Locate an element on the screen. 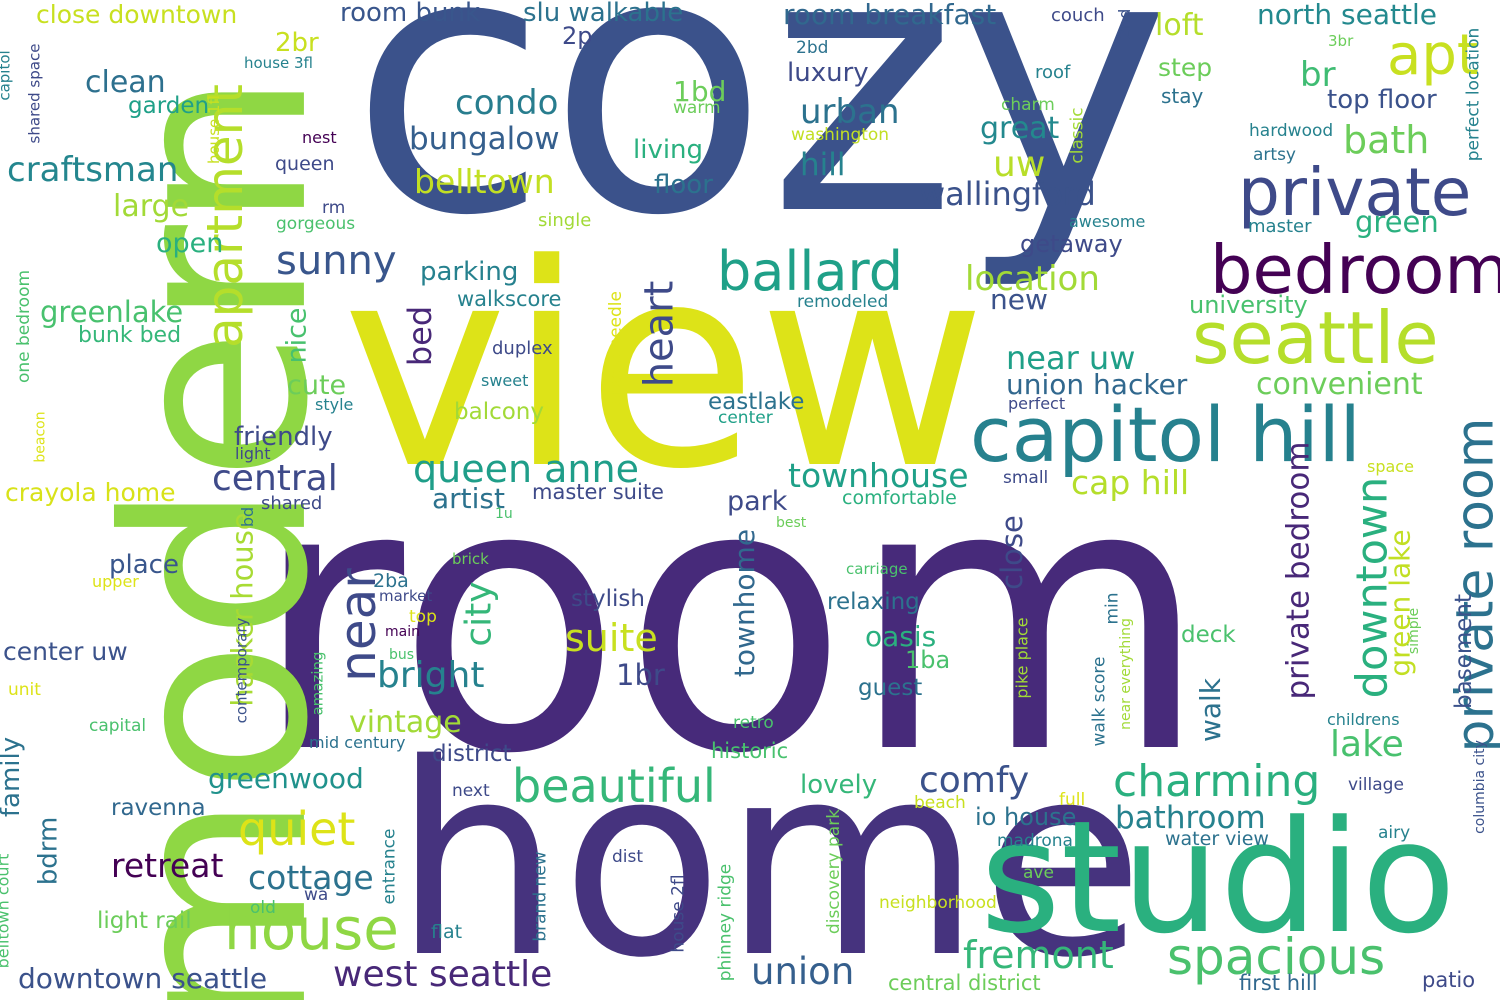 This screenshot has height=1000, width=1500. word: district is located at coordinates (472, 754).